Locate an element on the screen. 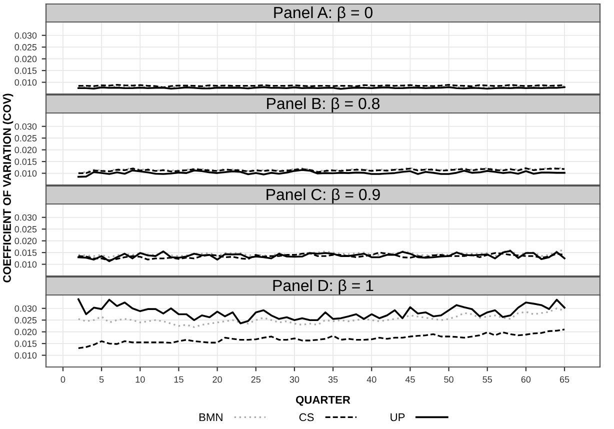 This screenshot has height=429, width=614. x-tick-label: 20 is located at coordinates (217, 379).